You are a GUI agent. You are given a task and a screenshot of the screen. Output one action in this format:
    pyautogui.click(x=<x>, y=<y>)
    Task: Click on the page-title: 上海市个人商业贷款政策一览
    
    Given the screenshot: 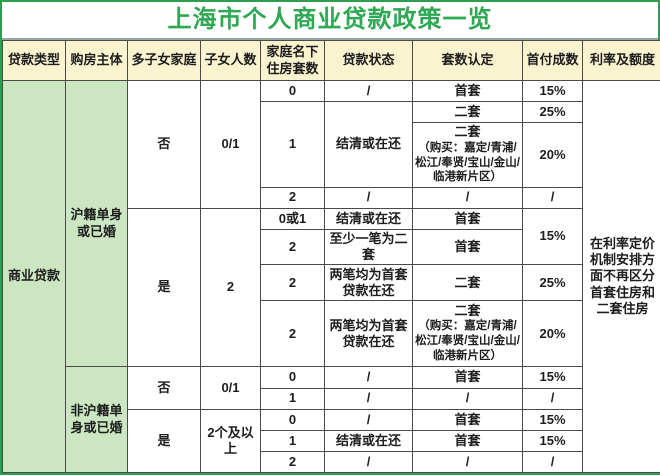 What is the action you would take?
    pyautogui.click(x=330, y=19)
    